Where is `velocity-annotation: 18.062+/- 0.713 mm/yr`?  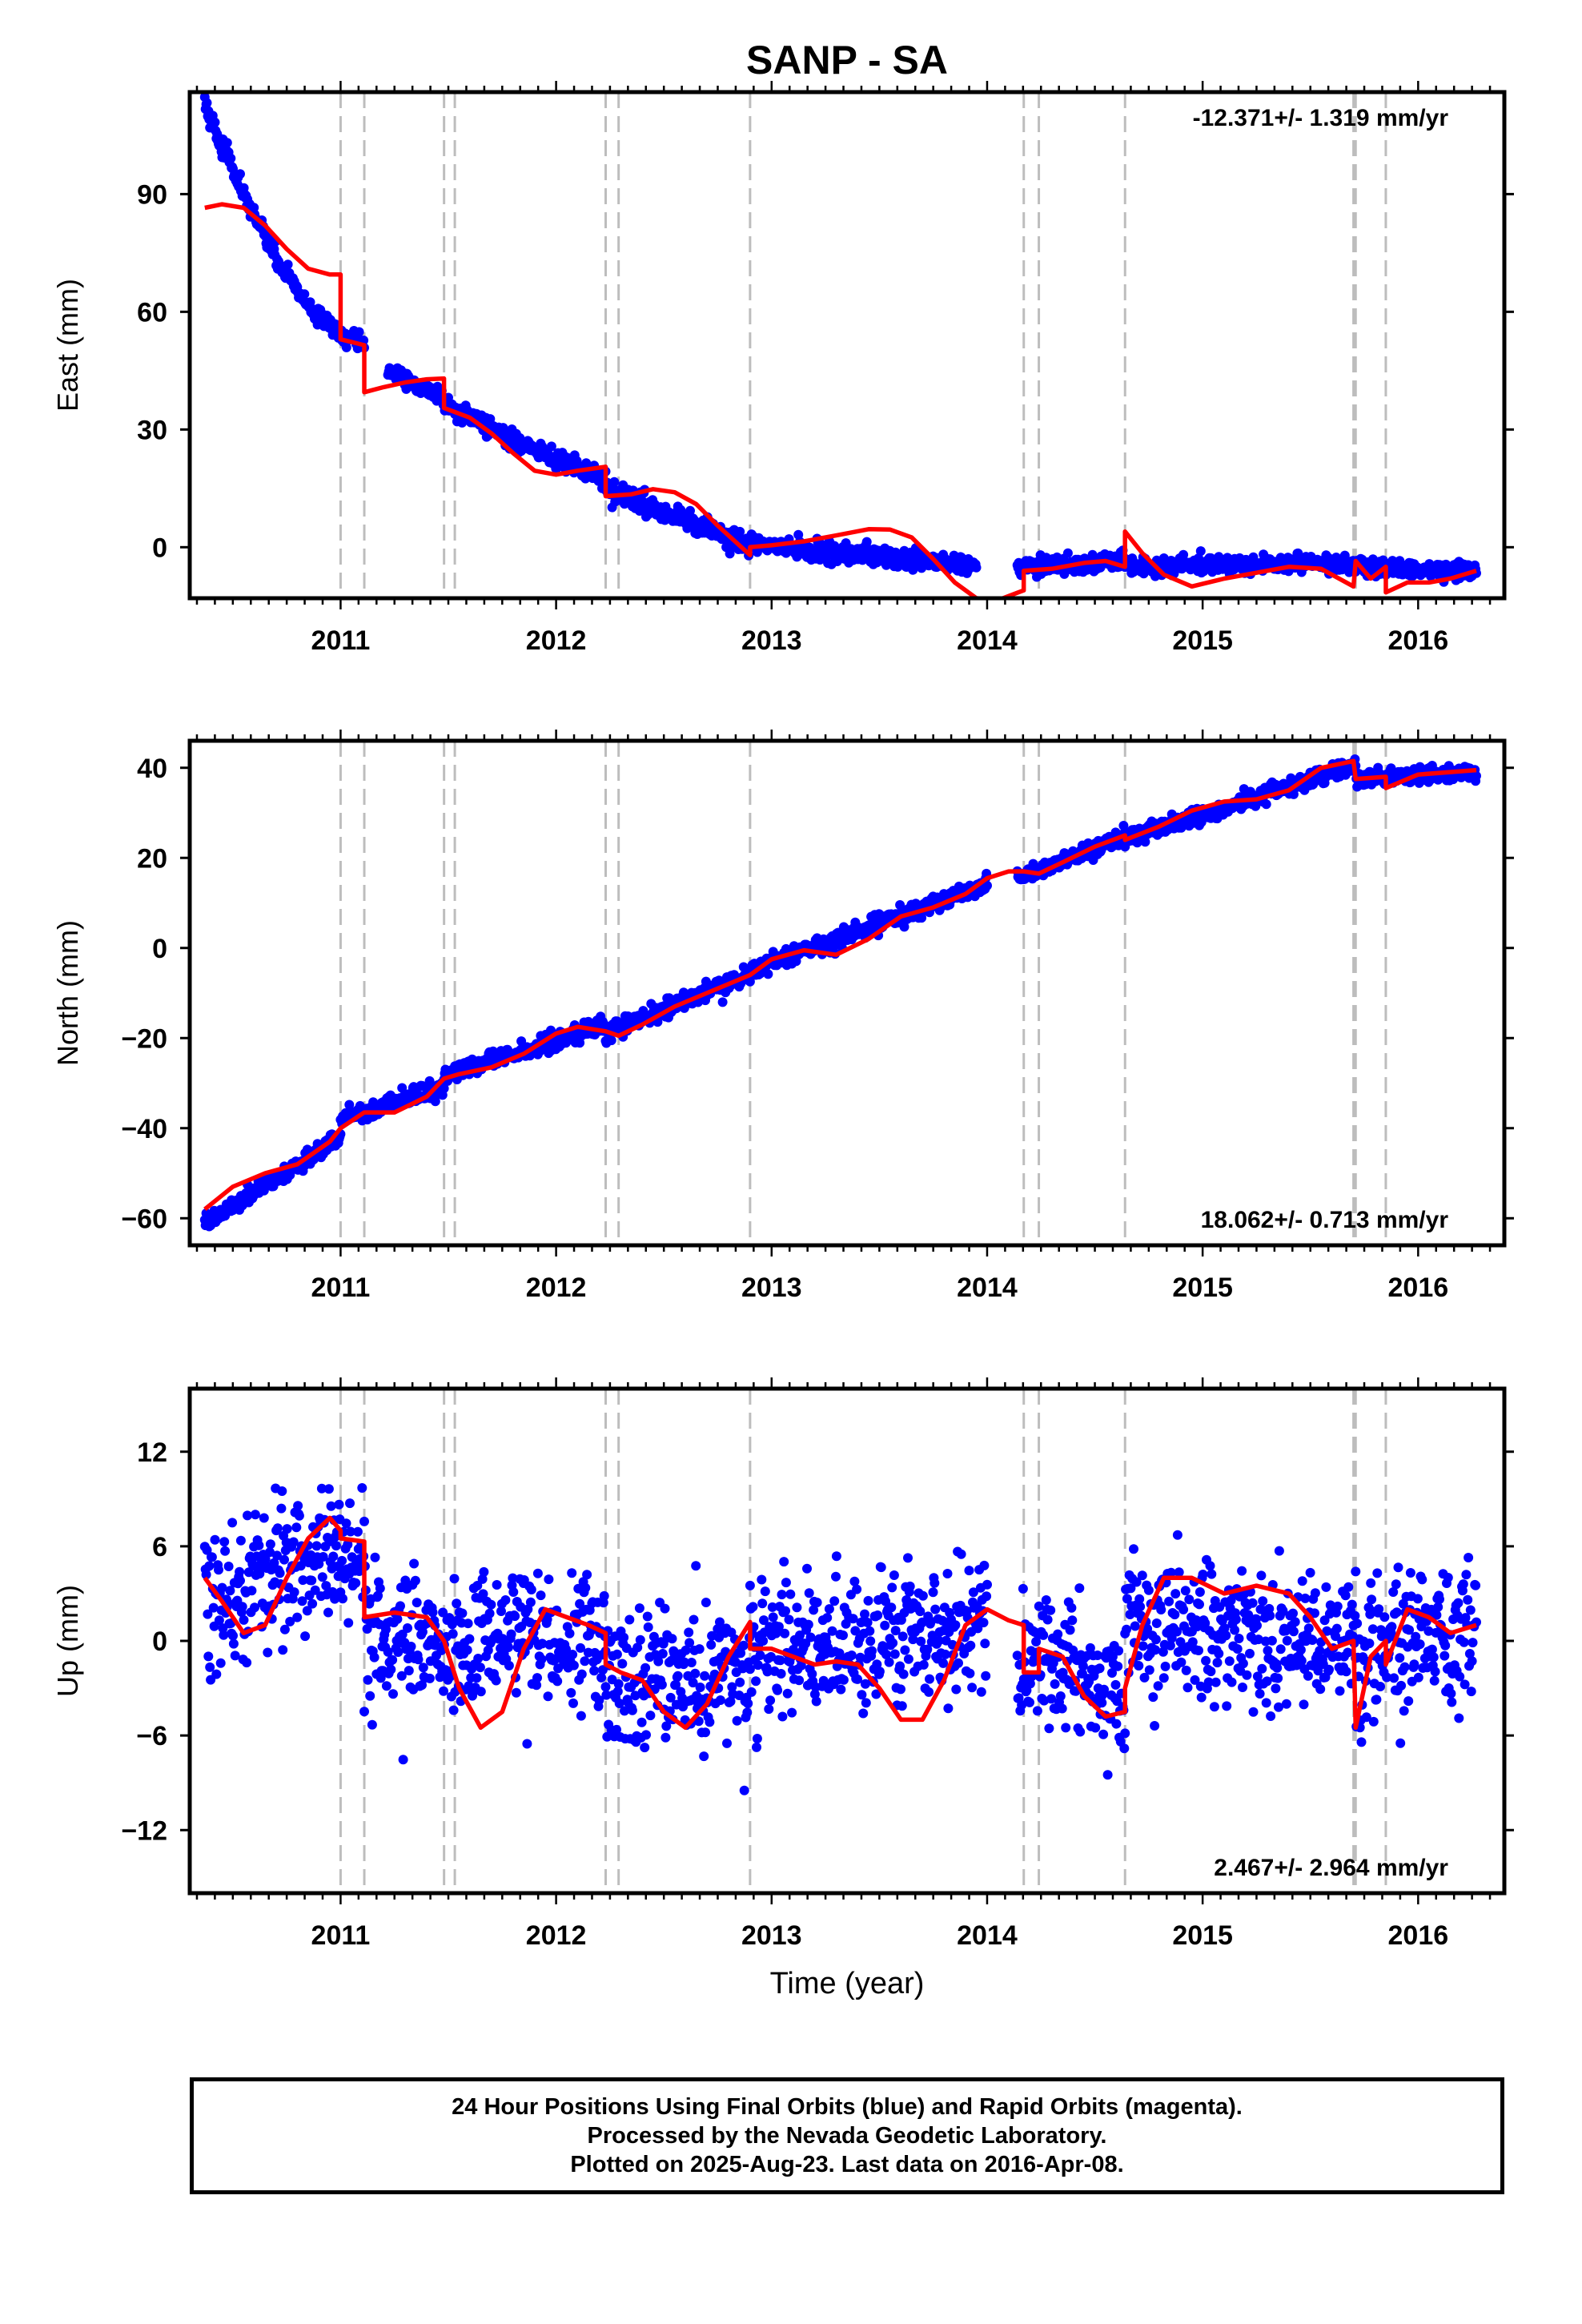
velocity-annotation: 18.062+/- 0.713 mm/yr is located at coordinates (1325, 1220).